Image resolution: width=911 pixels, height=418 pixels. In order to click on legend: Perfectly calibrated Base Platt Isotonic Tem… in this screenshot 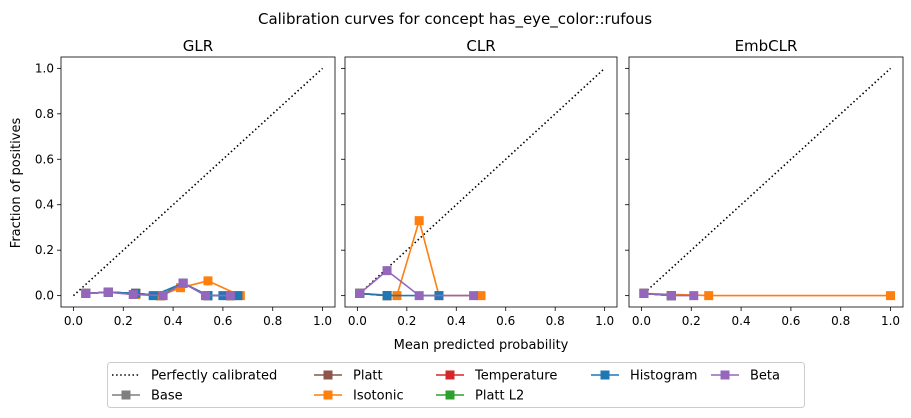, I will do `click(456, 385)`.